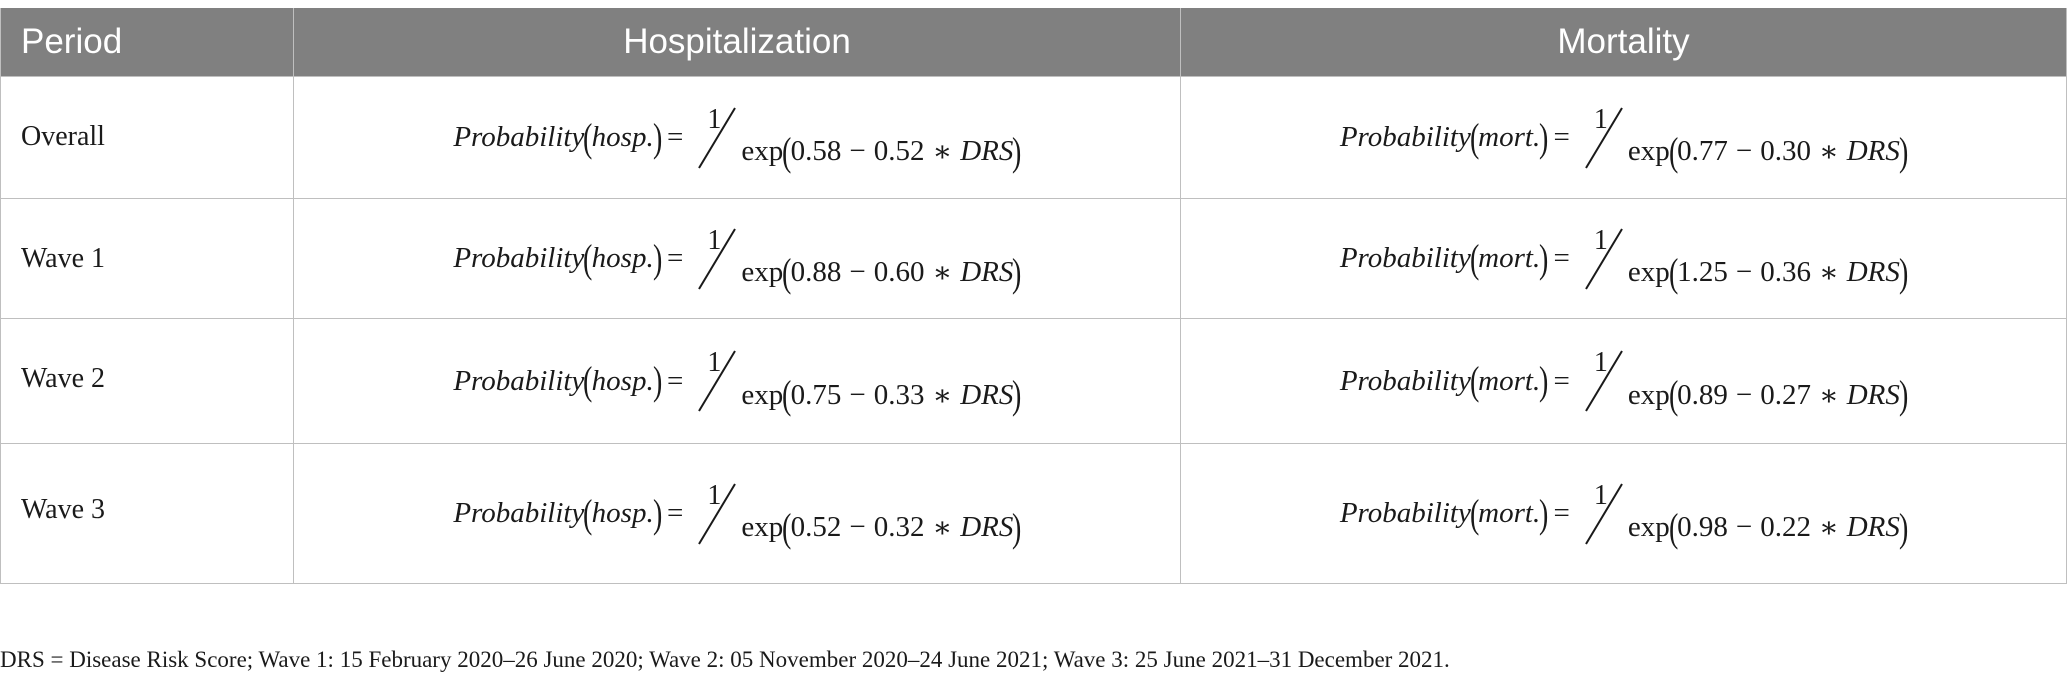 This screenshot has width=2067, height=688. I want to click on formula-lhs: Probability, so click(519, 380).